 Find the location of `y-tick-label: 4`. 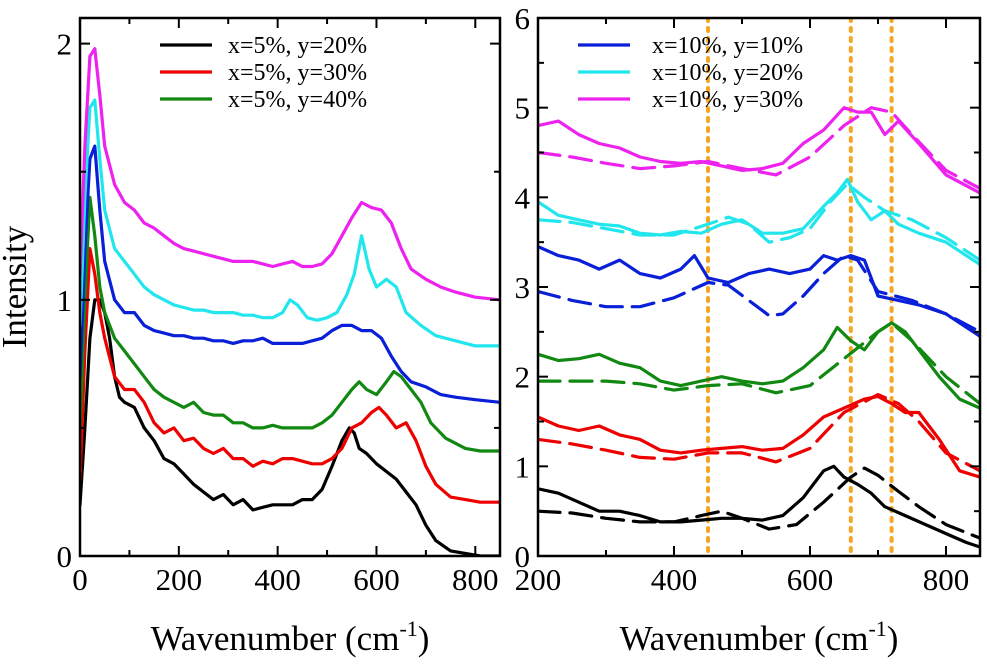

y-tick-label: 4 is located at coordinates (523, 197).